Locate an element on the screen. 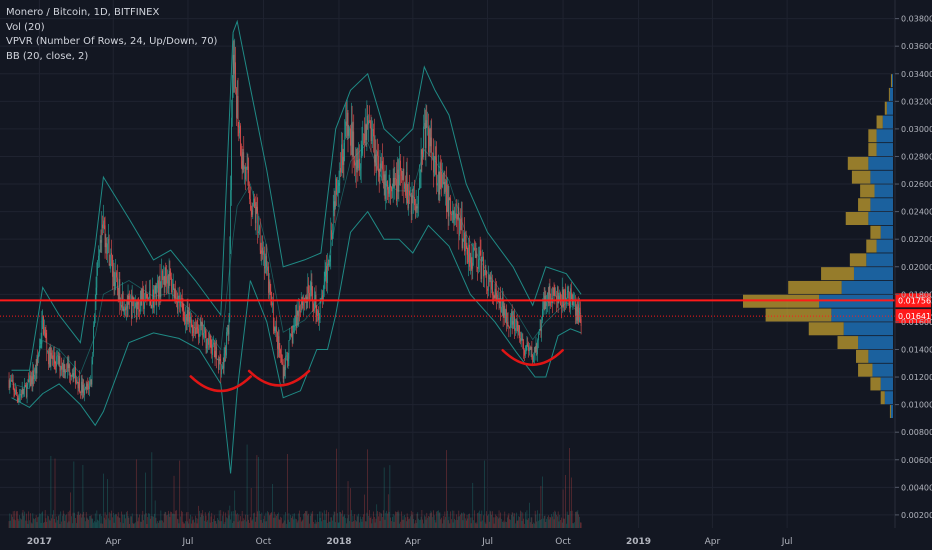 This screenshot has width=932, height=550. time-axis: 2017 Apr Jul Oct 2018 Apr Jul Oct 2019 Apr Jul is located at coordinates (410, 542).